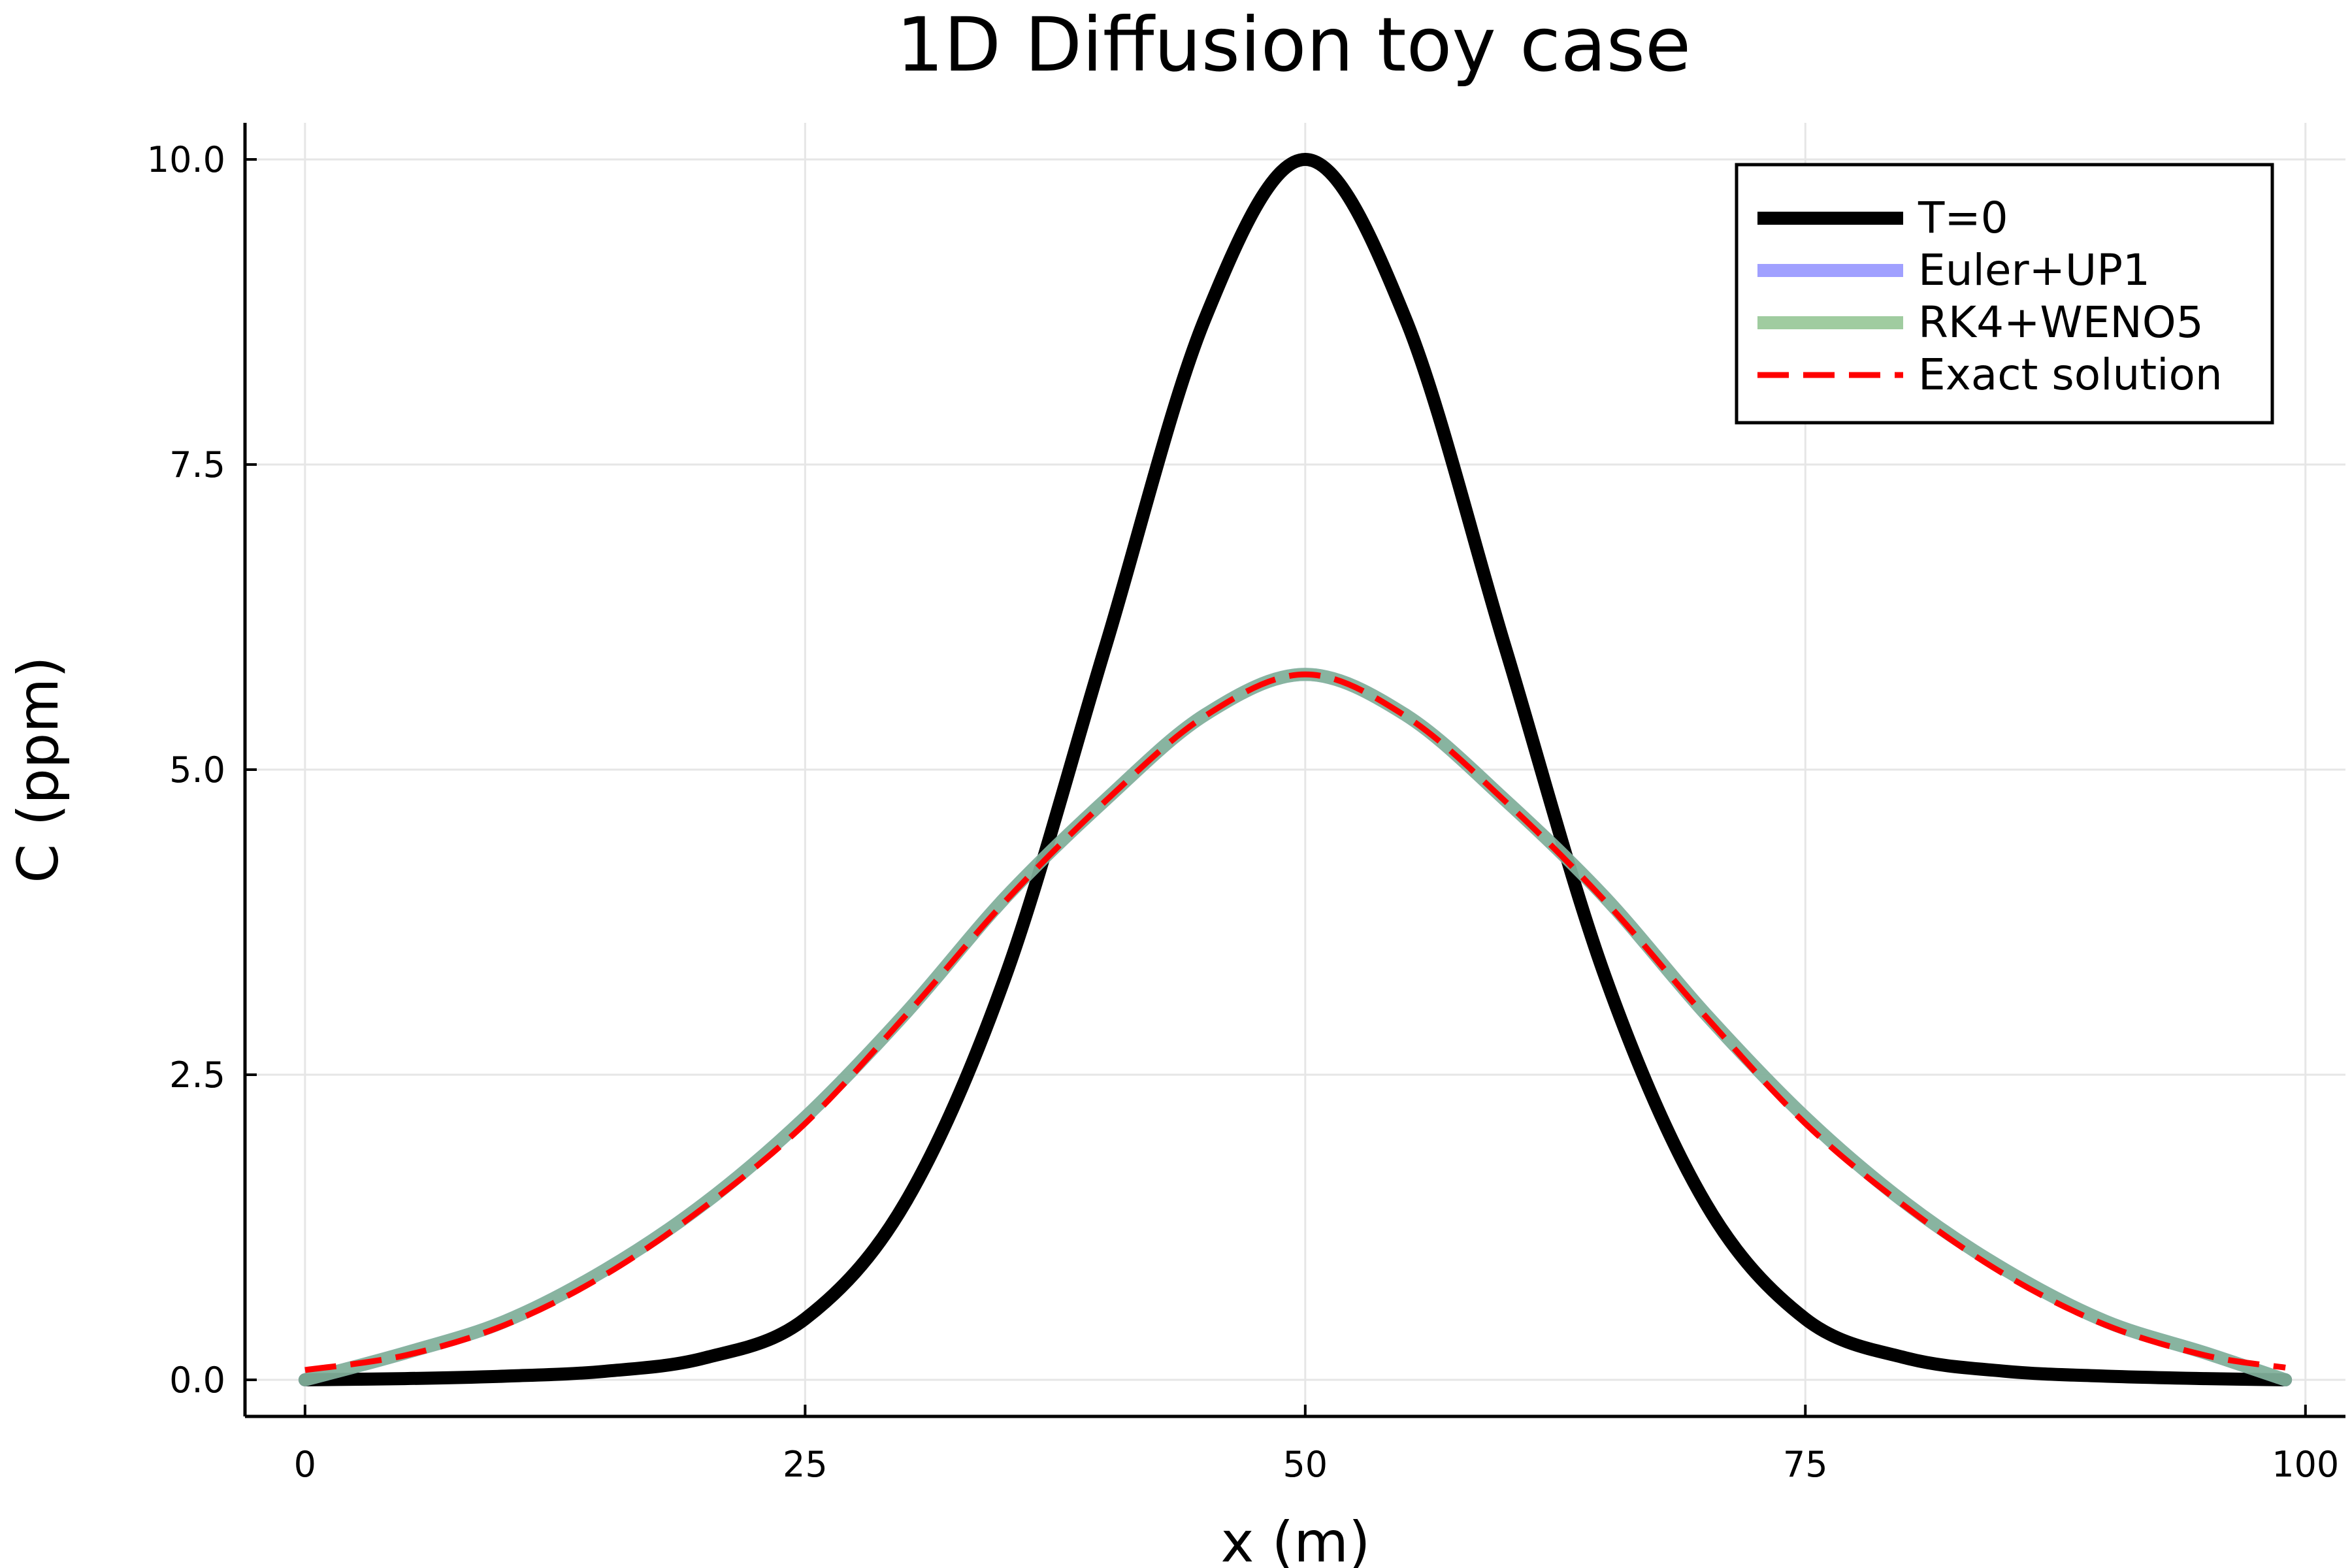  Describe the element at coordinates (2305, 1464) in the screenshot. I see `x-tick-label: 100` at that location.